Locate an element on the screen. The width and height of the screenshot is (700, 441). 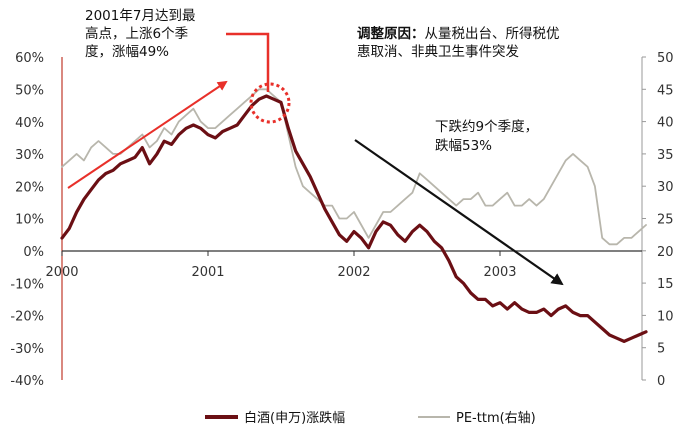
legend-label-liquor: 白酒(申万)涨跌幅 is located at coordinates (294, 418).